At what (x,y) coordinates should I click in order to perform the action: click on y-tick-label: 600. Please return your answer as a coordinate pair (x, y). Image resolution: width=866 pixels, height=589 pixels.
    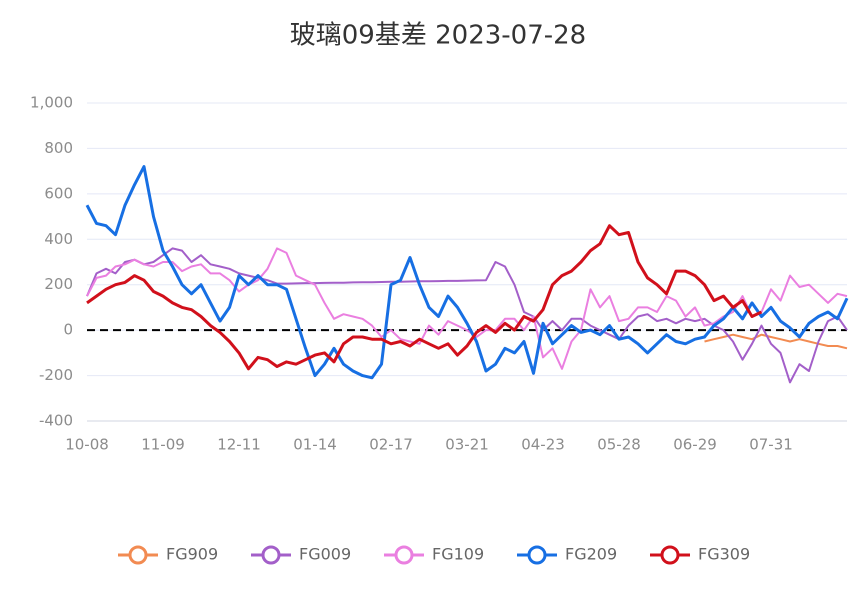
    Looking at the image, I should click on (58, 193).